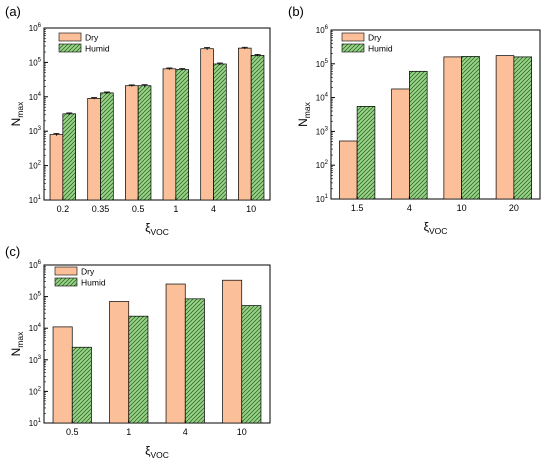  I want to click on panel-label: (a), so click(13, 11).